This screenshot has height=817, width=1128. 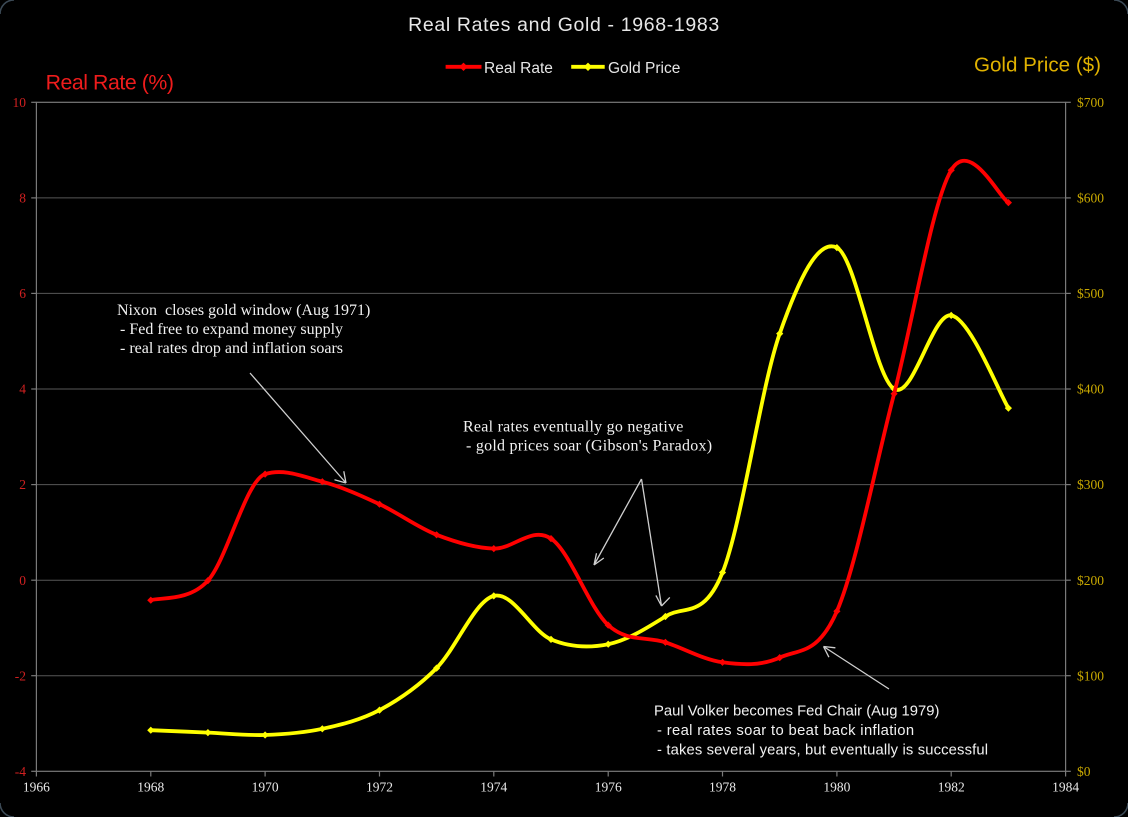 What do you see at coordinates (796, 712) in the screenshot?
I see `svg-text:Paul Volker becomes Fed Chair: Paul Volker becomes Fed Chair (Aug 1979)` at bounding box center [796, 712].